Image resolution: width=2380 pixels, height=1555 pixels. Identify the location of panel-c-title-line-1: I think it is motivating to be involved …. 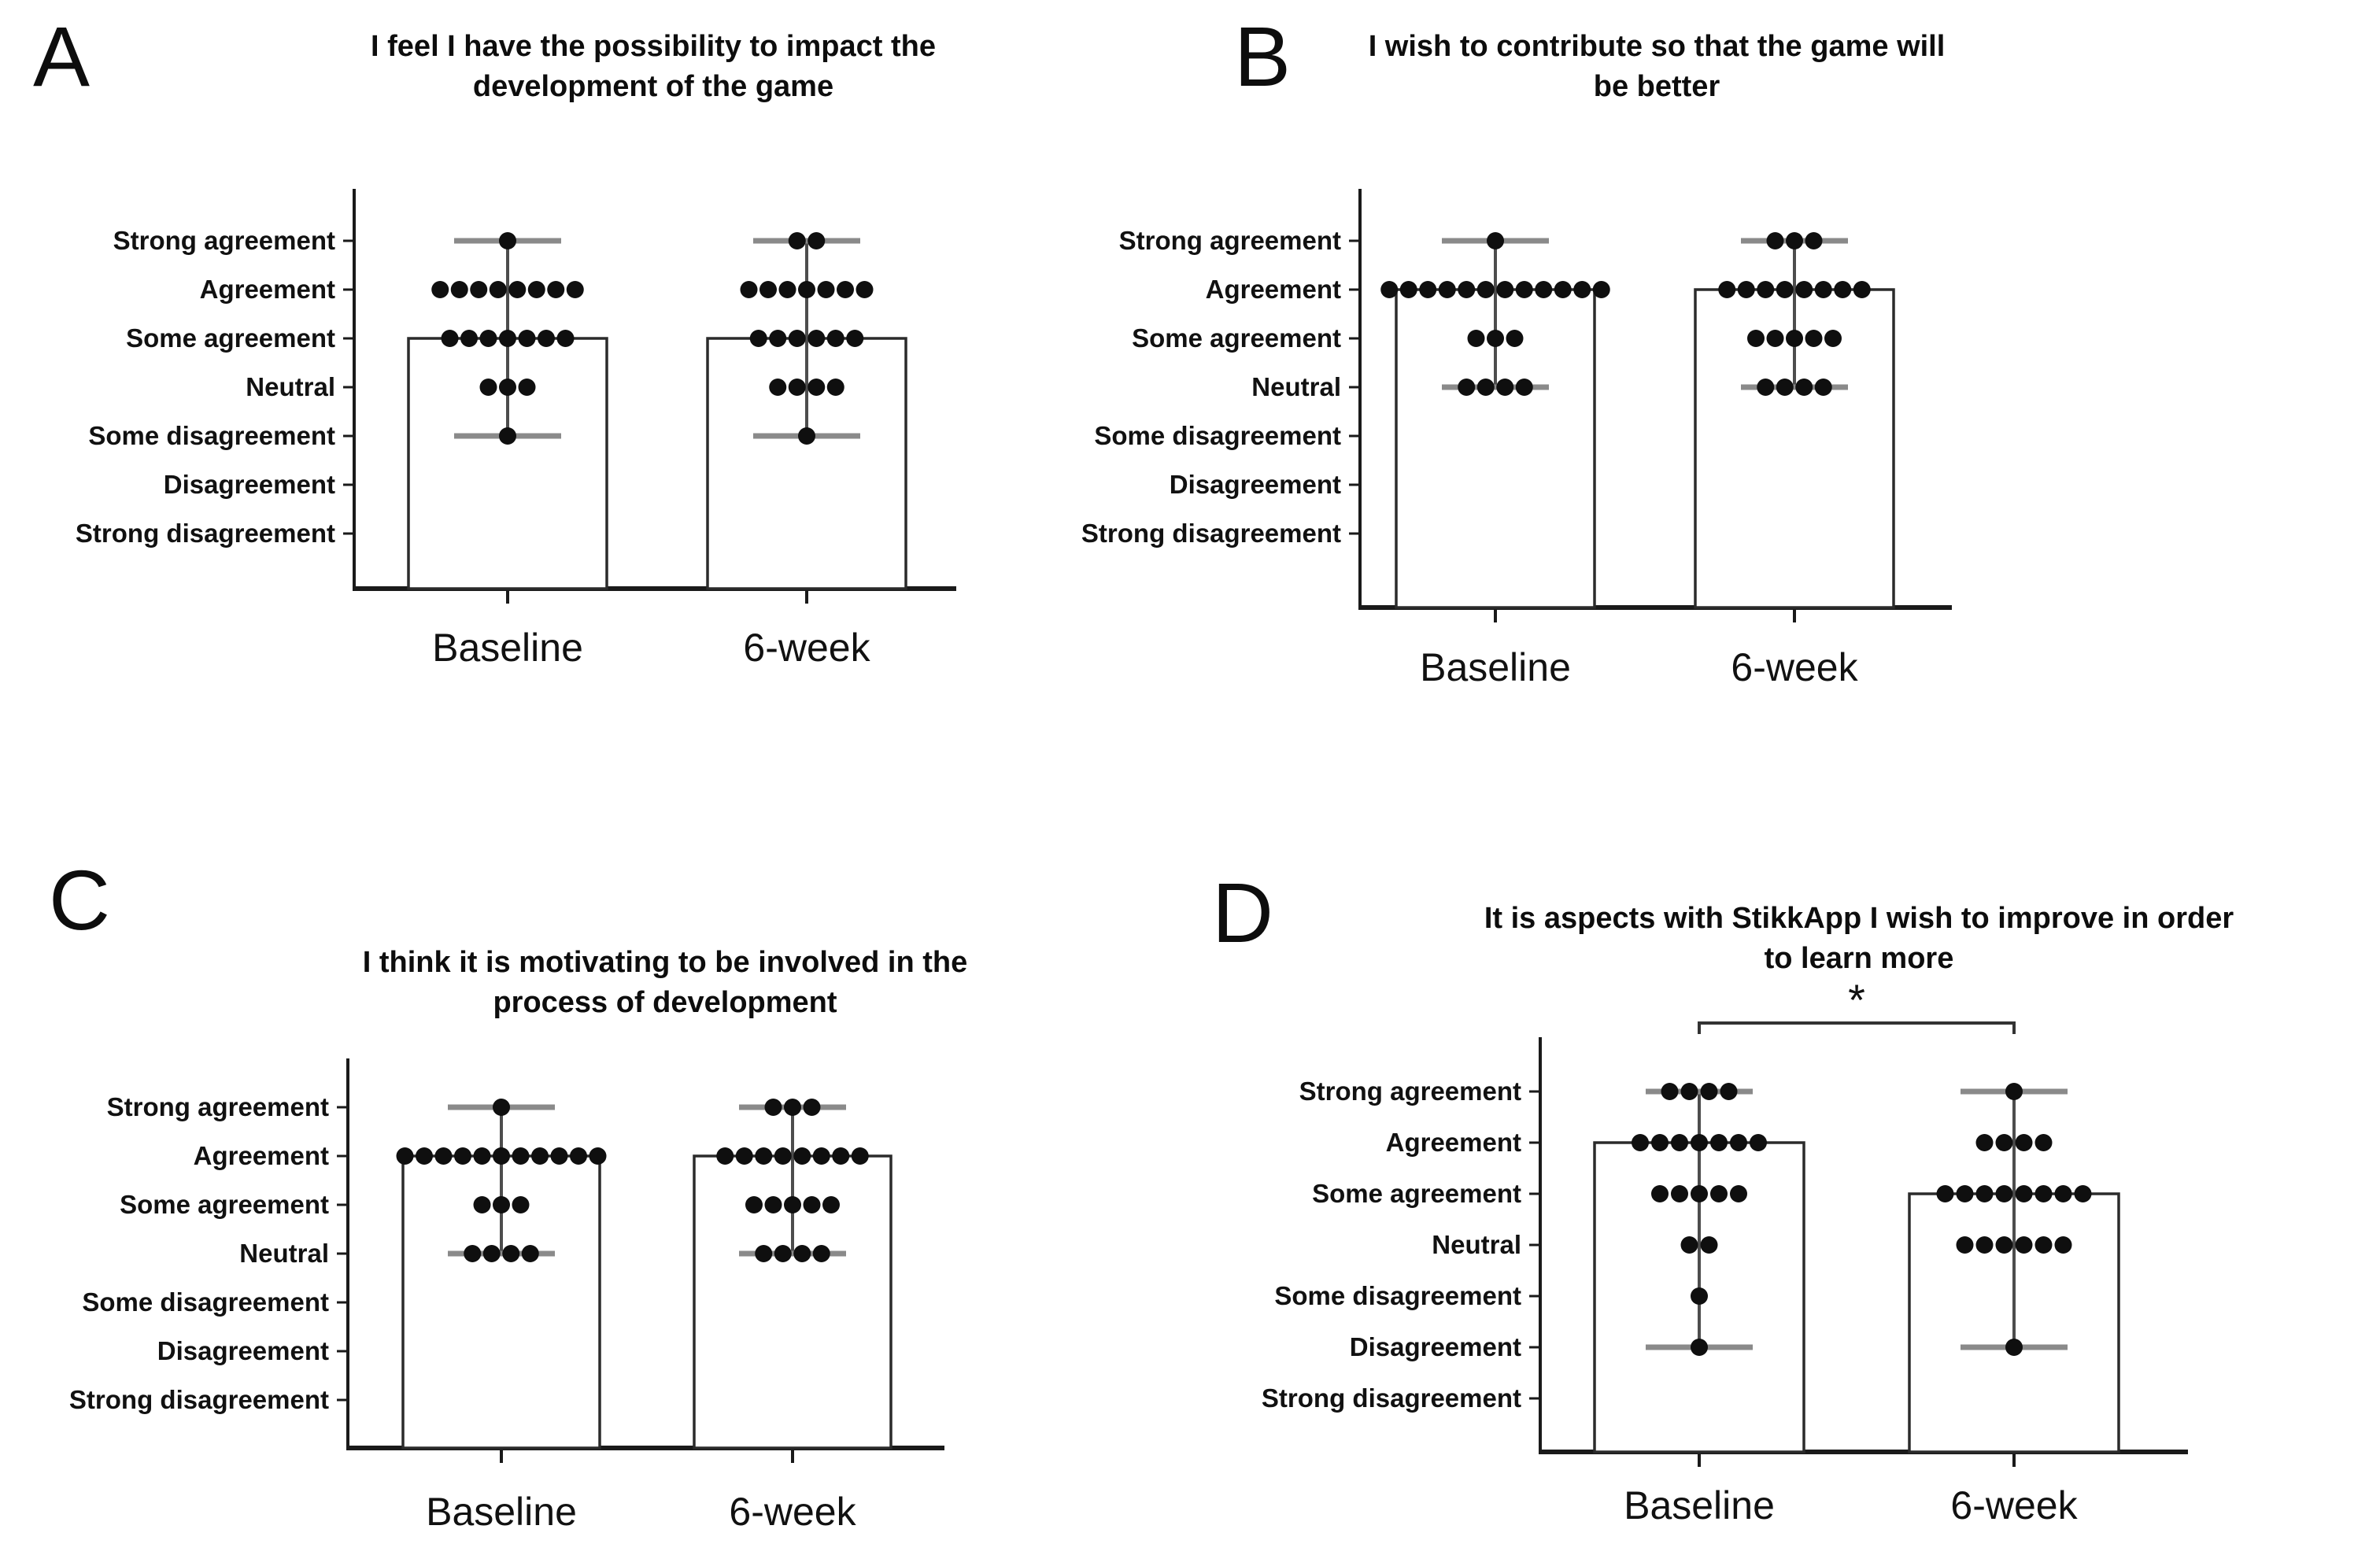
(665, 962).